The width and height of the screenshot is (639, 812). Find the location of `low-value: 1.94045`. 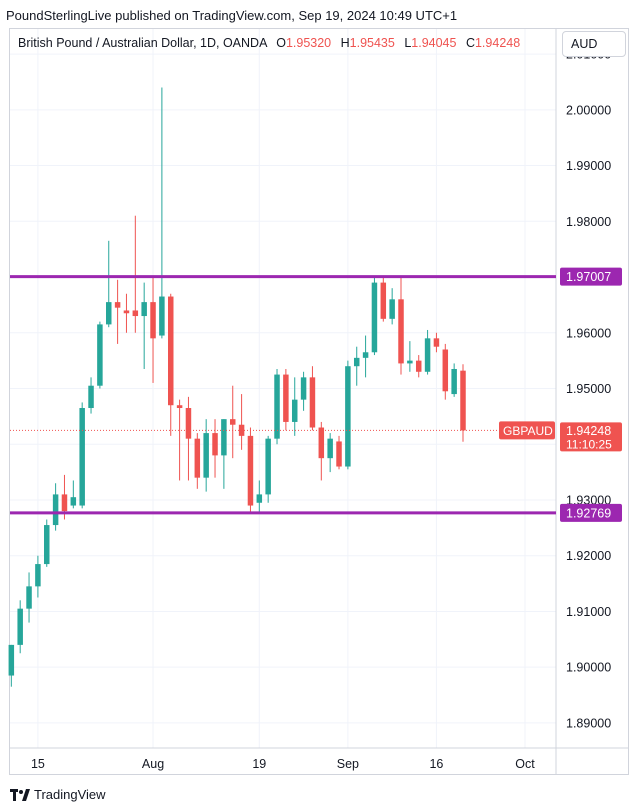

low-value: 1.94045 is located at coordinates (434, 43).